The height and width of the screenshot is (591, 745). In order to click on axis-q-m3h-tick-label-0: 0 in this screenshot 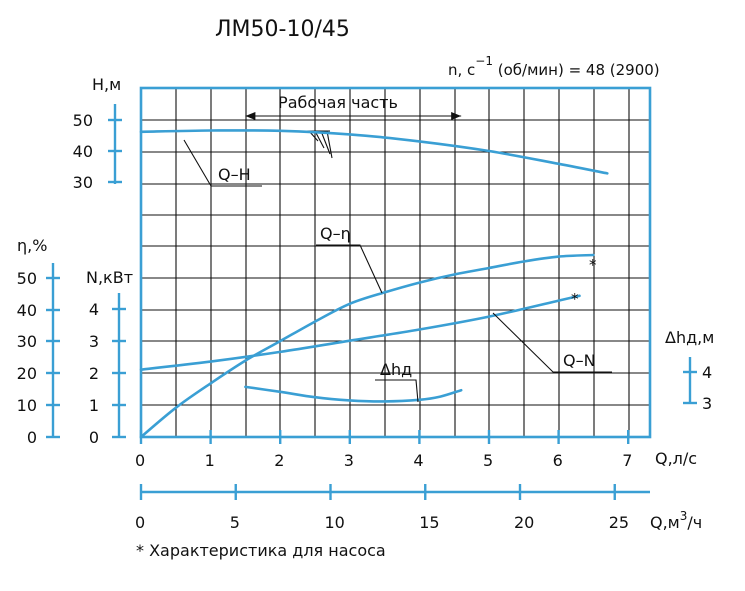, I will do `click(140, 522)`.